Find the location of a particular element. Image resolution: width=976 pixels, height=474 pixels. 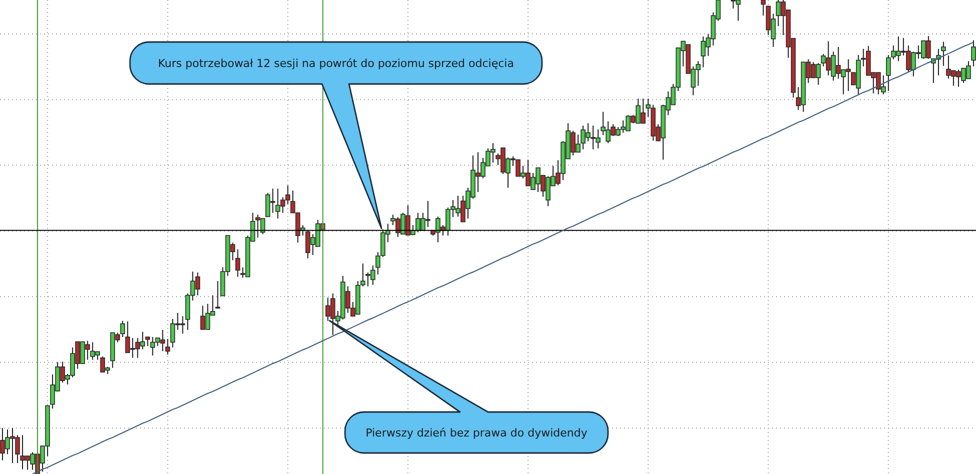

annotation: Pierwszy dzień bez prawa do dywidendy is located at coordinates (477, 433).